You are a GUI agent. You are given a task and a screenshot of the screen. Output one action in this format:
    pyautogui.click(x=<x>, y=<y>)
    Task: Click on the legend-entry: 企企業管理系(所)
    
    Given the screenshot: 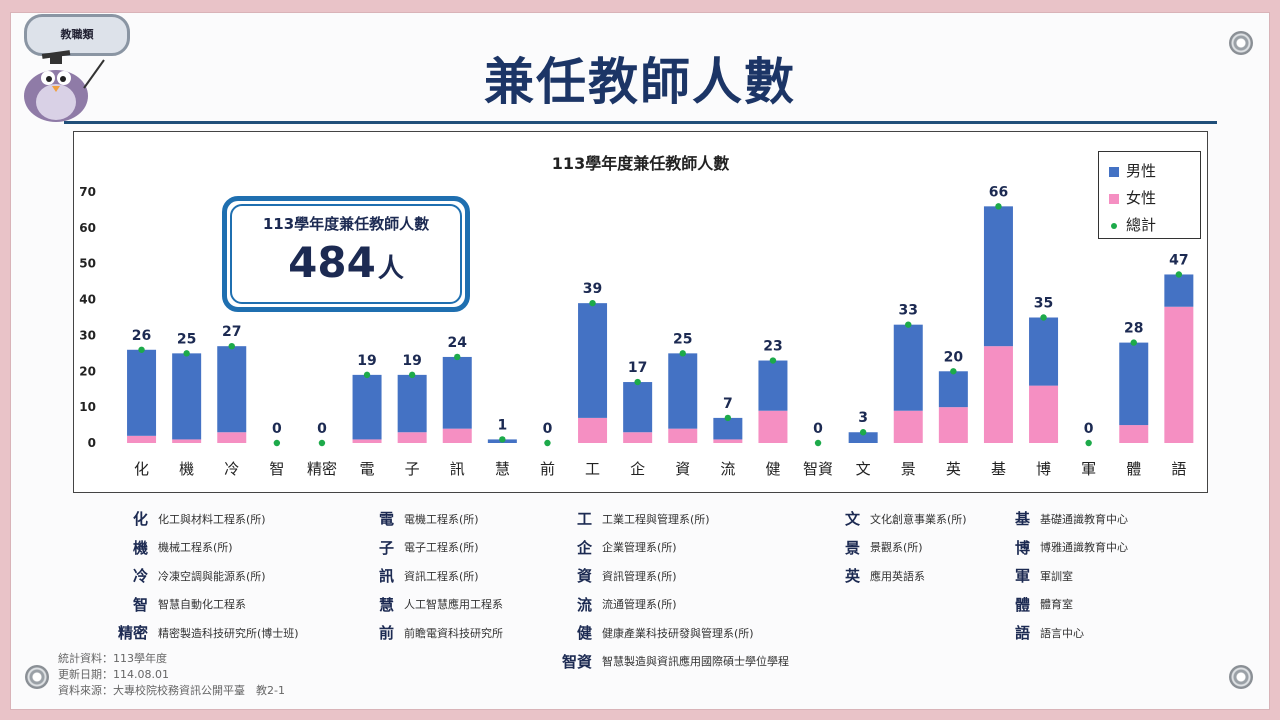 What is the action you would take?
    pyautogui.click(x=610, y=547)
    